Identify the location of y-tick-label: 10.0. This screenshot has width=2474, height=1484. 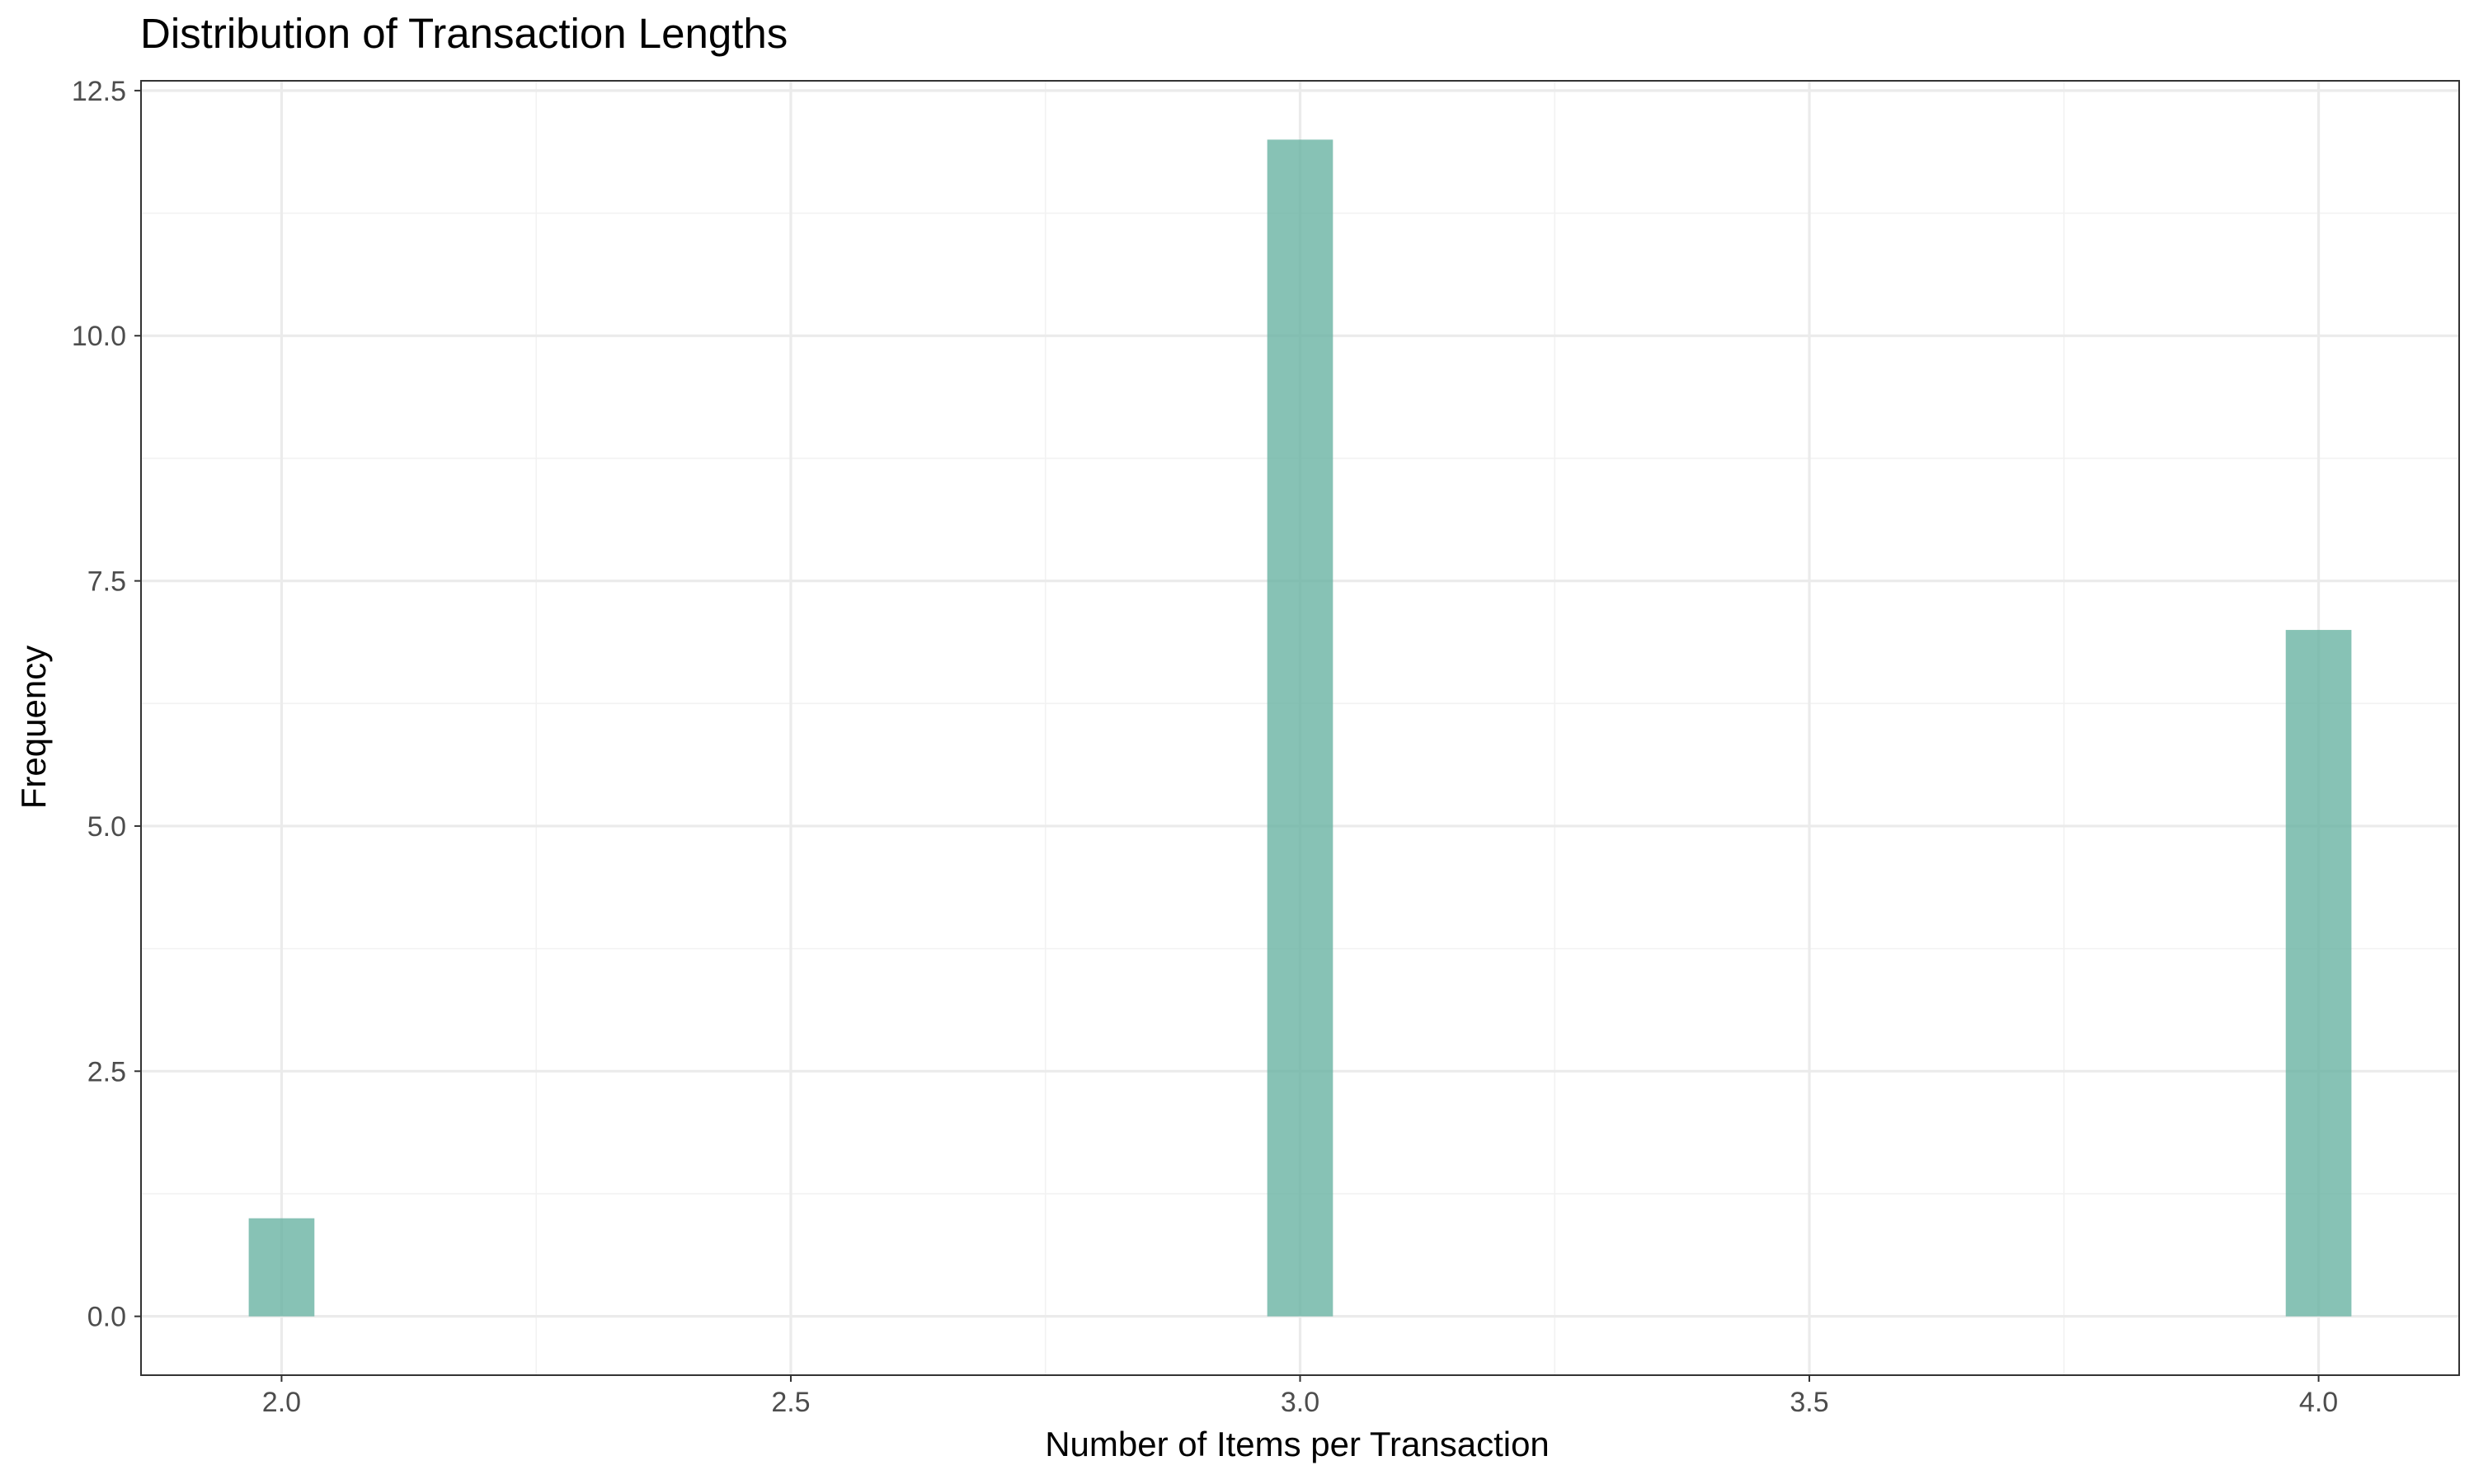
(99, 336).